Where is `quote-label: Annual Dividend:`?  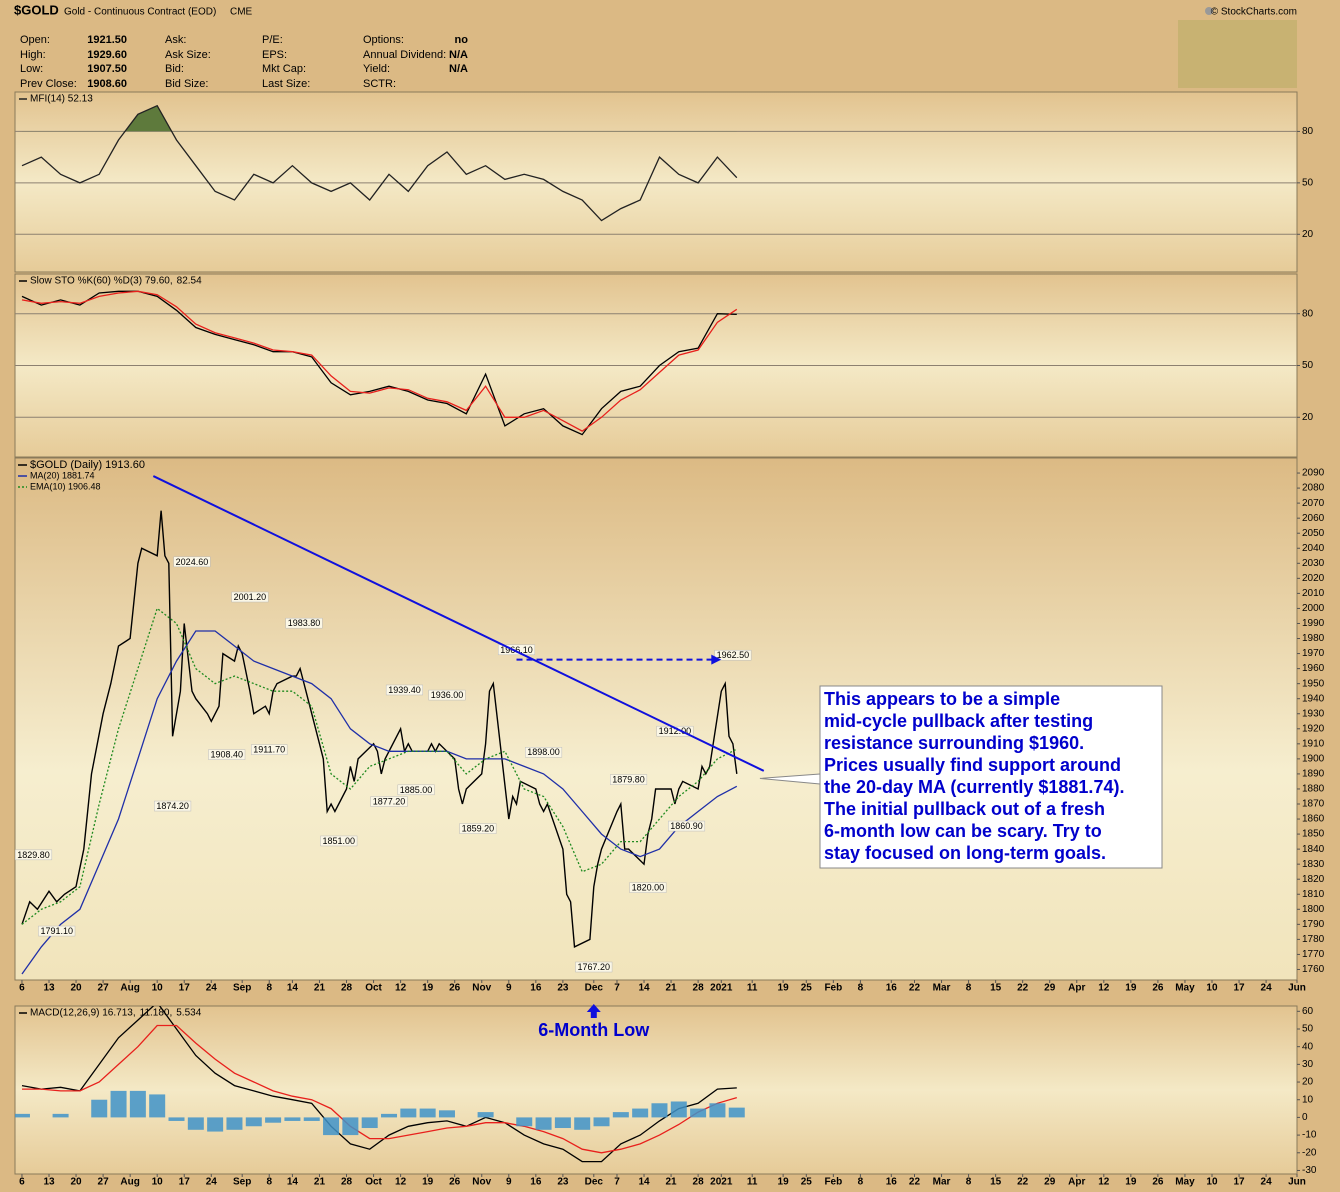 quote-label: Annual Dividend: is located at coordinates (404, 55).